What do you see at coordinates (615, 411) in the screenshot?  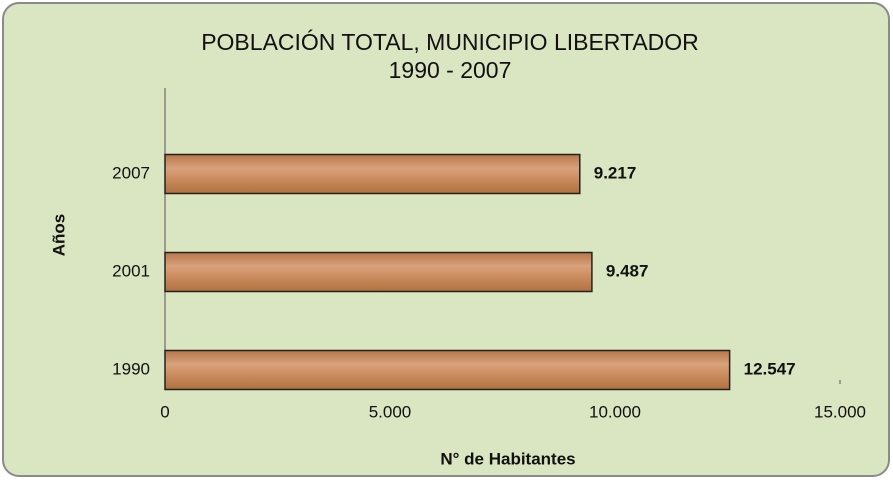 I see `x-tick-label: 10.000` at bounding box center [615, 411].